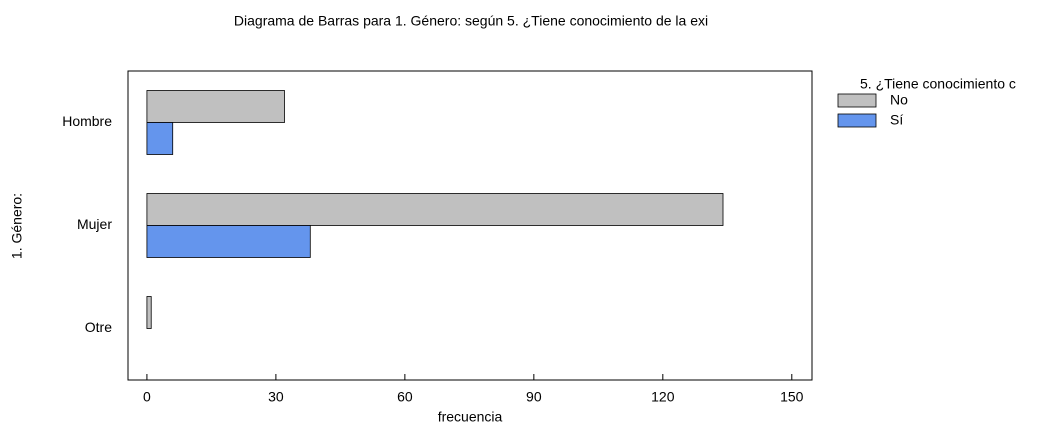 The height and width of the screenshot is (425, 1054). What do you see at coordinates (663, 397) in the screenshot?
I see `x-tick-label: 120` at bounding box center [663, 397].